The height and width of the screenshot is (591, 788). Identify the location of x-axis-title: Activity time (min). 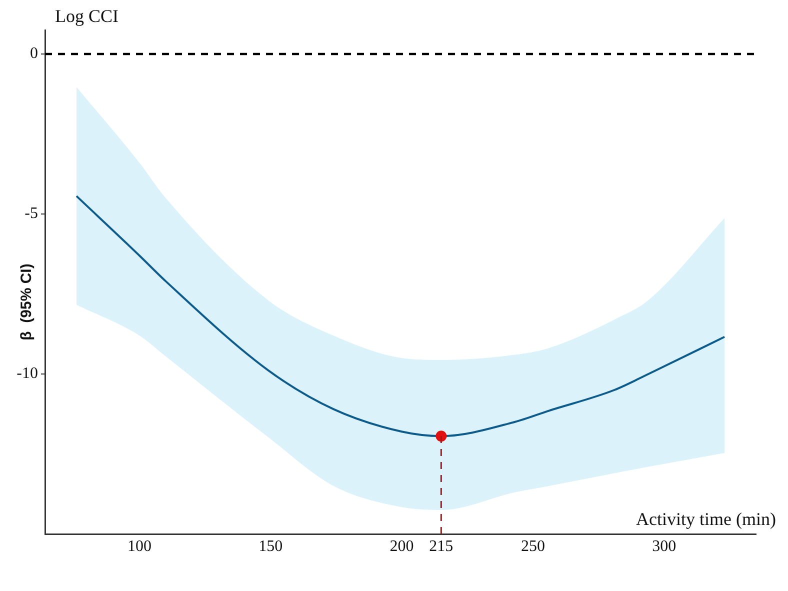
(706, 519).